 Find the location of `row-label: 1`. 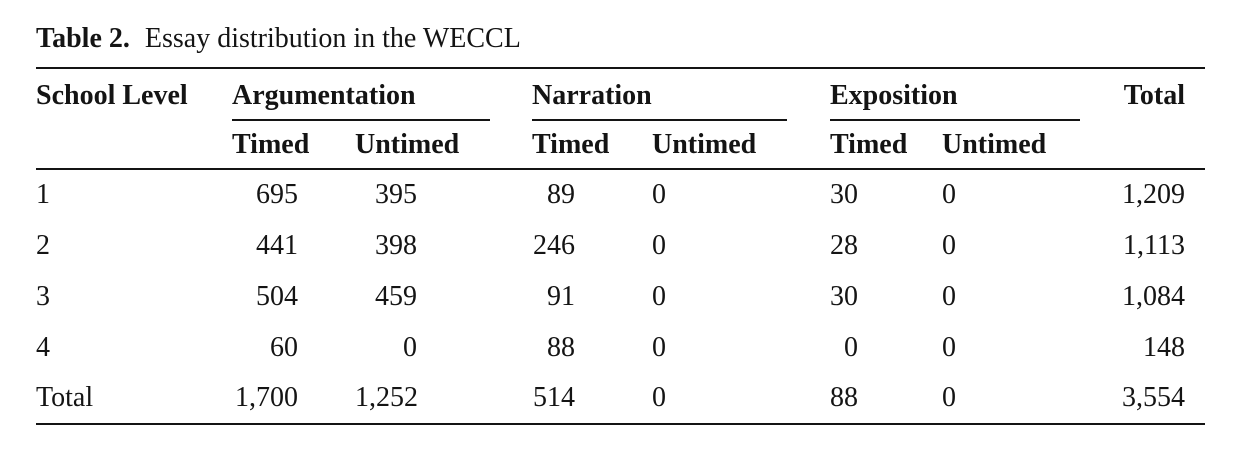

row-label: 1 is located at coordinates (43, 194).